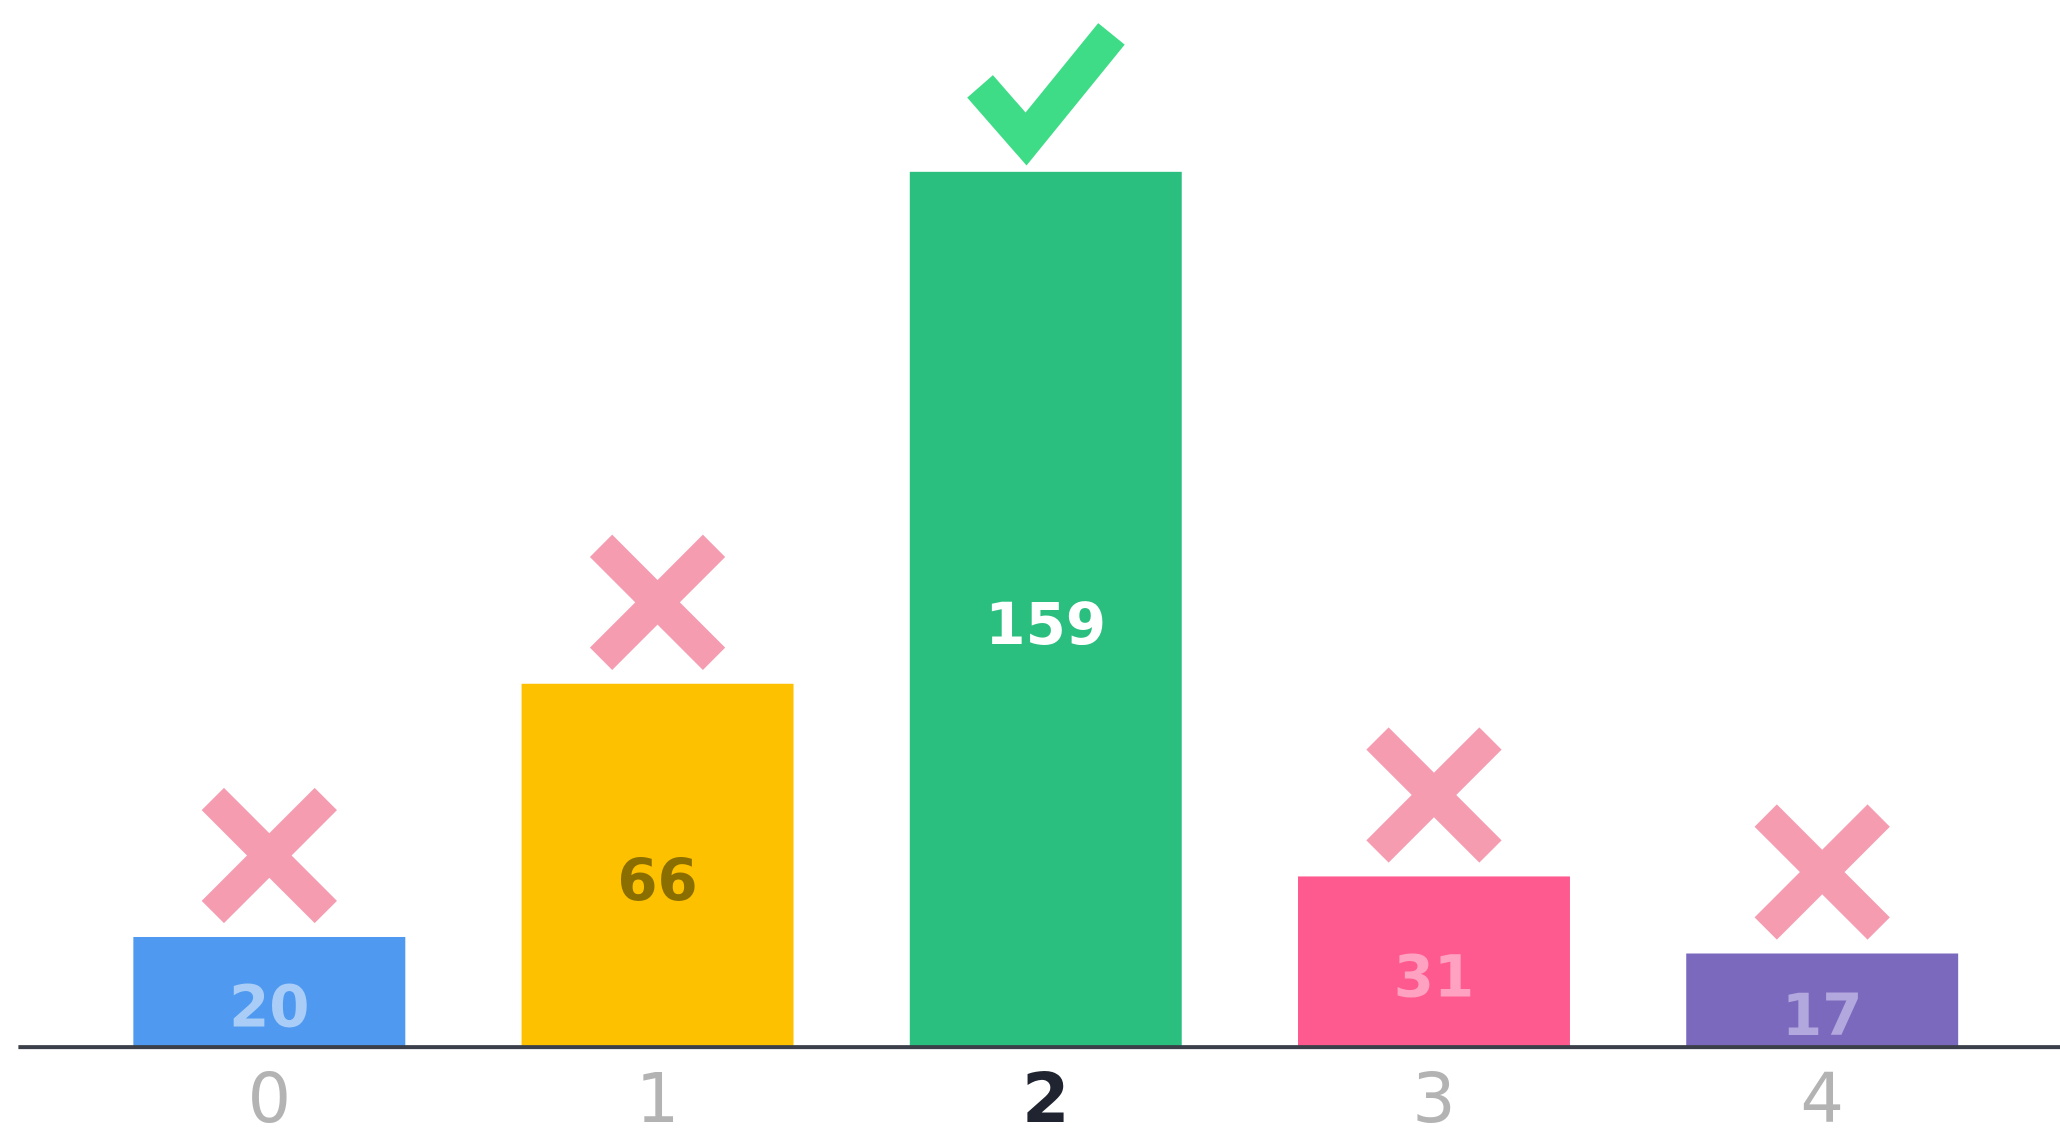  Describe the element at coordinates (1046, 1097) in the screenshot. I see `x-tick-label: 2` at that location.